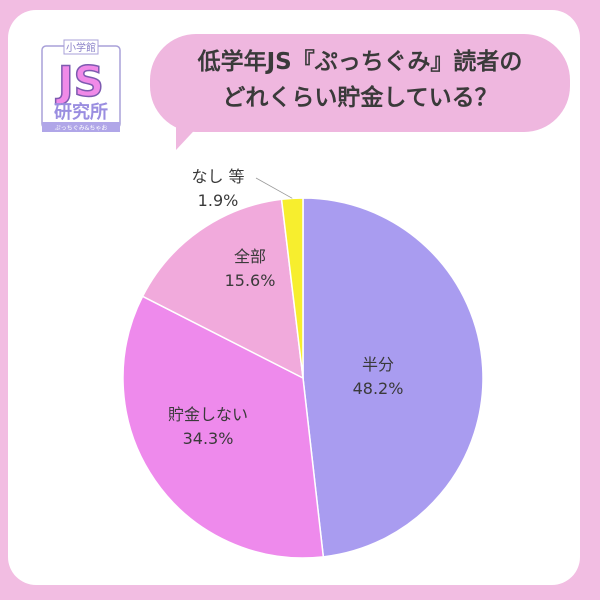 This screenshot has height=600, width=600. Describe the element at coordinates (250, 256) in the screenshot. I see `slice-label: 全部` at that location.